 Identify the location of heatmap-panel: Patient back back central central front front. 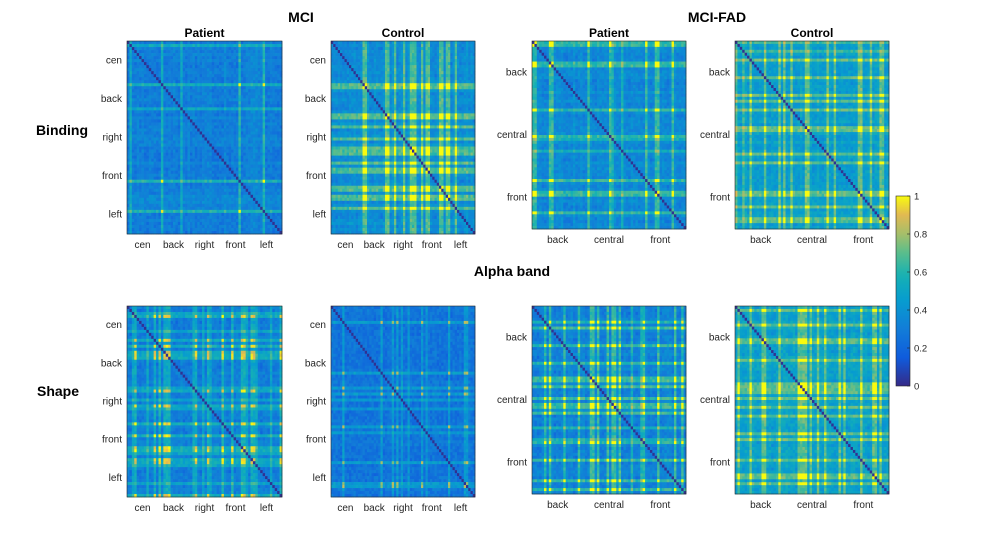
(591, 136).